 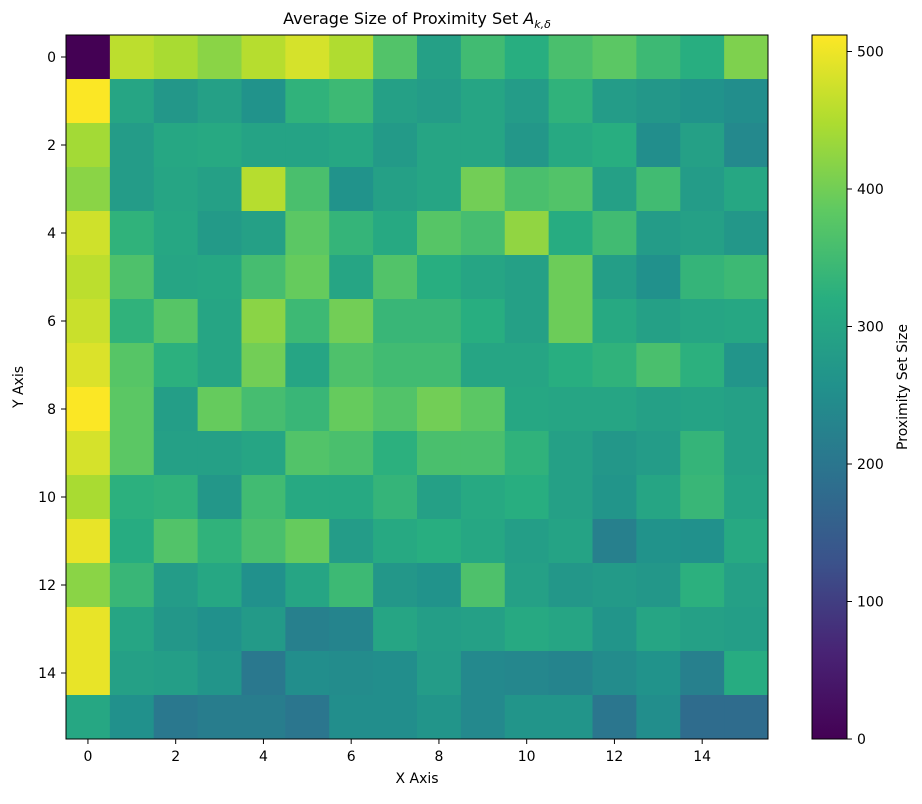 What do you see at coordinates (870, 328) in the screenshot?
I see `colorbar-tick-label: 300` at bounding box center [870, 328].